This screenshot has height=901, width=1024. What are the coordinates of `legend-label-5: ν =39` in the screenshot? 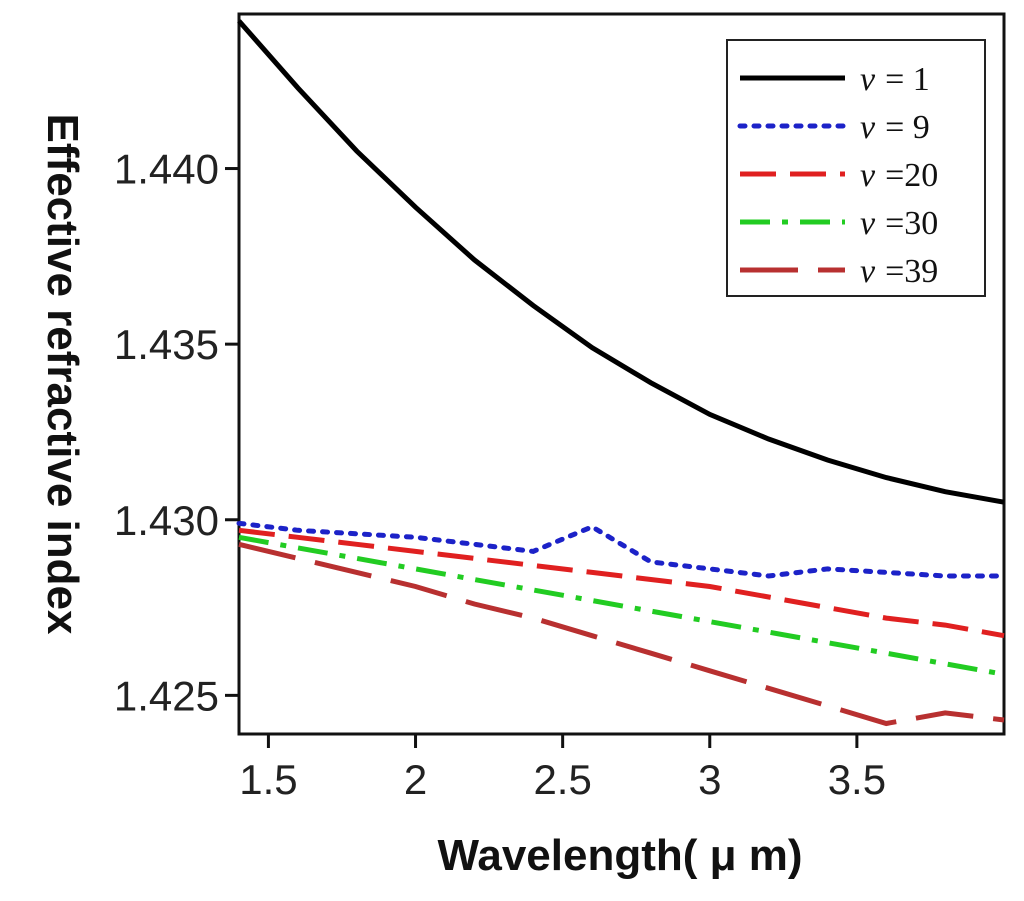 It's located at (899, 271).